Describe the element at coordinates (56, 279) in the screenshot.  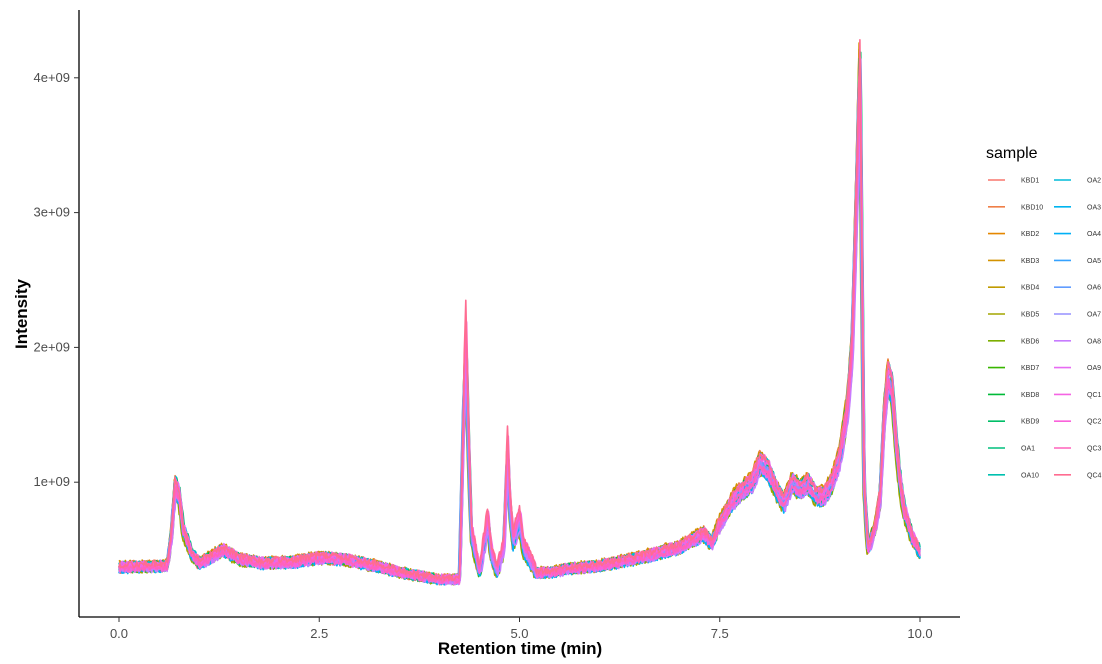
I see `y-ticks: 1e+09 2e+09 3e+09 4e+09` at that location.